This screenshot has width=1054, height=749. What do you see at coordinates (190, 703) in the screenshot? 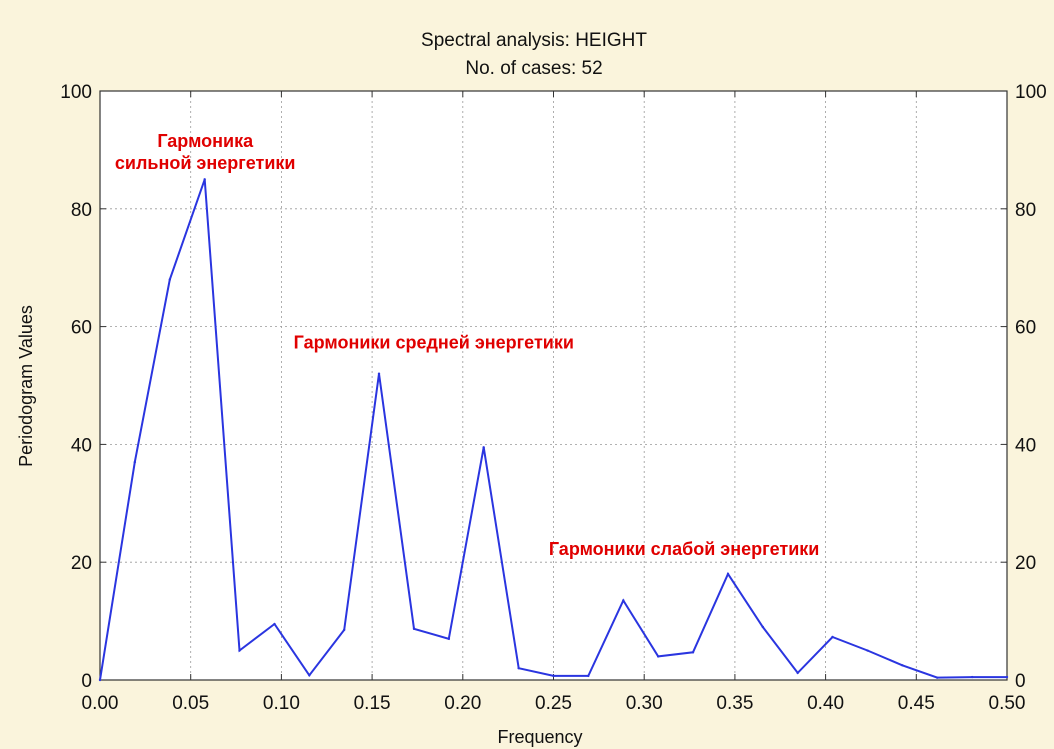
I see `x-tick-label: 0.05` at bounding box center [190, 703].